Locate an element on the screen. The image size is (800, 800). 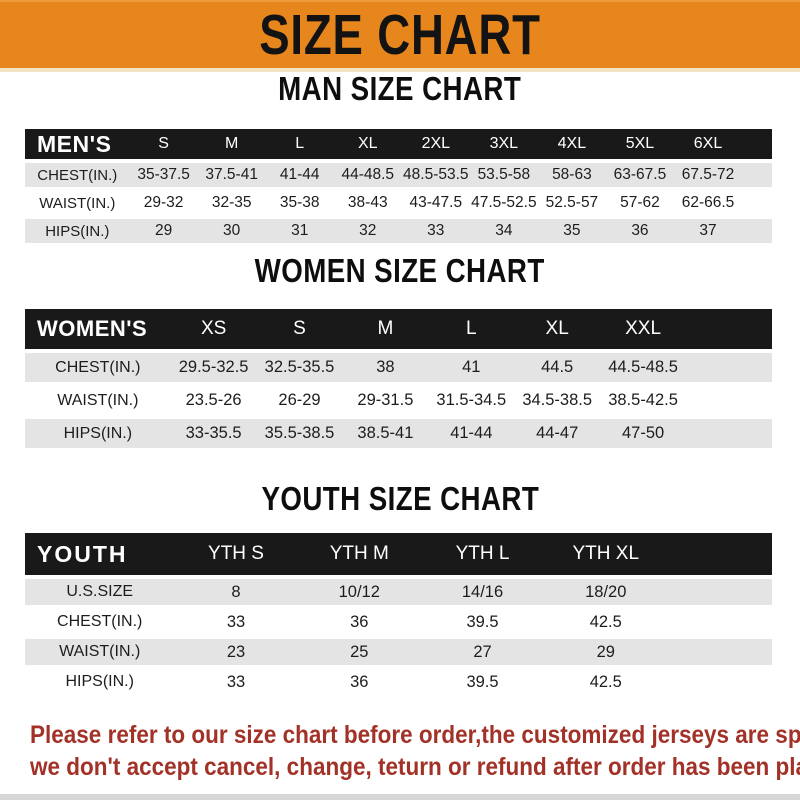
size-cell: 38.5-41 is located at coordinates (385, 433).